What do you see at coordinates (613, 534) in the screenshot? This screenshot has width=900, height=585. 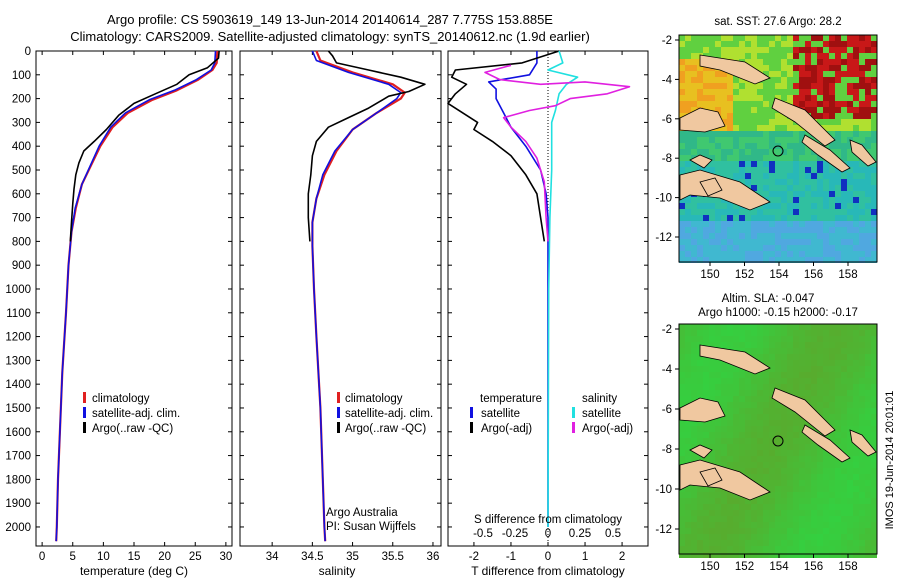 I see `s-diff-tick-label: 0.5` at bounding box center [613, 534].